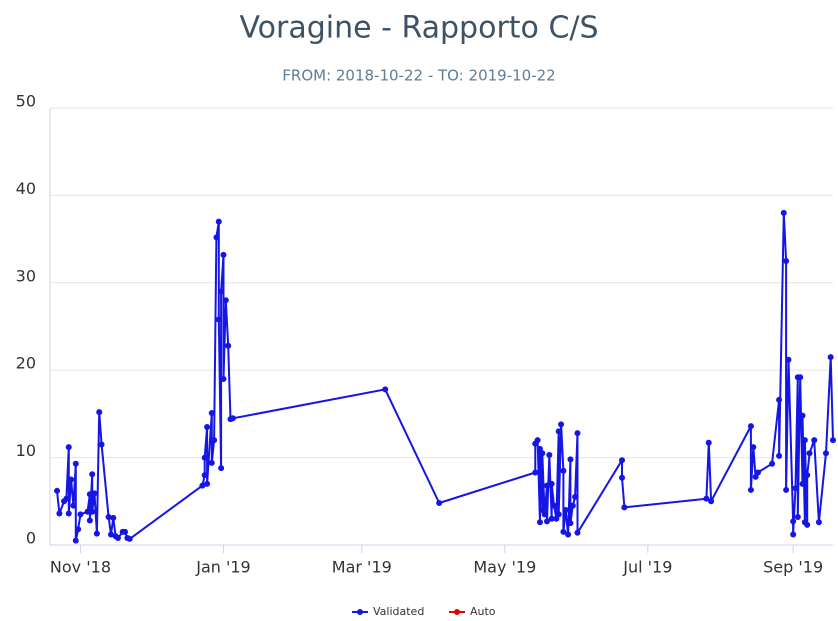  Describe the element at coordinates (26, 275) in the screenshot. I see `y-tick-label: 30` at that location.